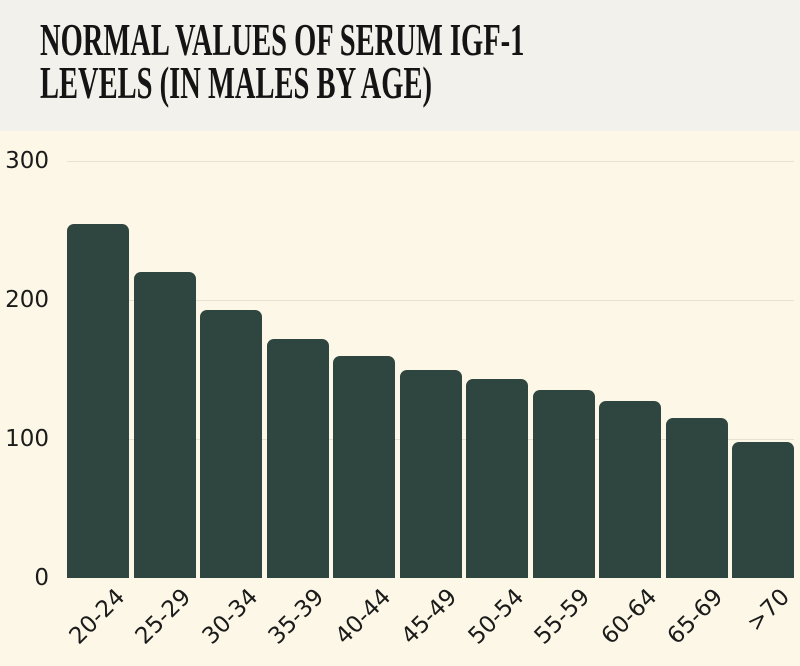  I want to click on x-axis-label-30-34: 30-34, so click(230, 617).